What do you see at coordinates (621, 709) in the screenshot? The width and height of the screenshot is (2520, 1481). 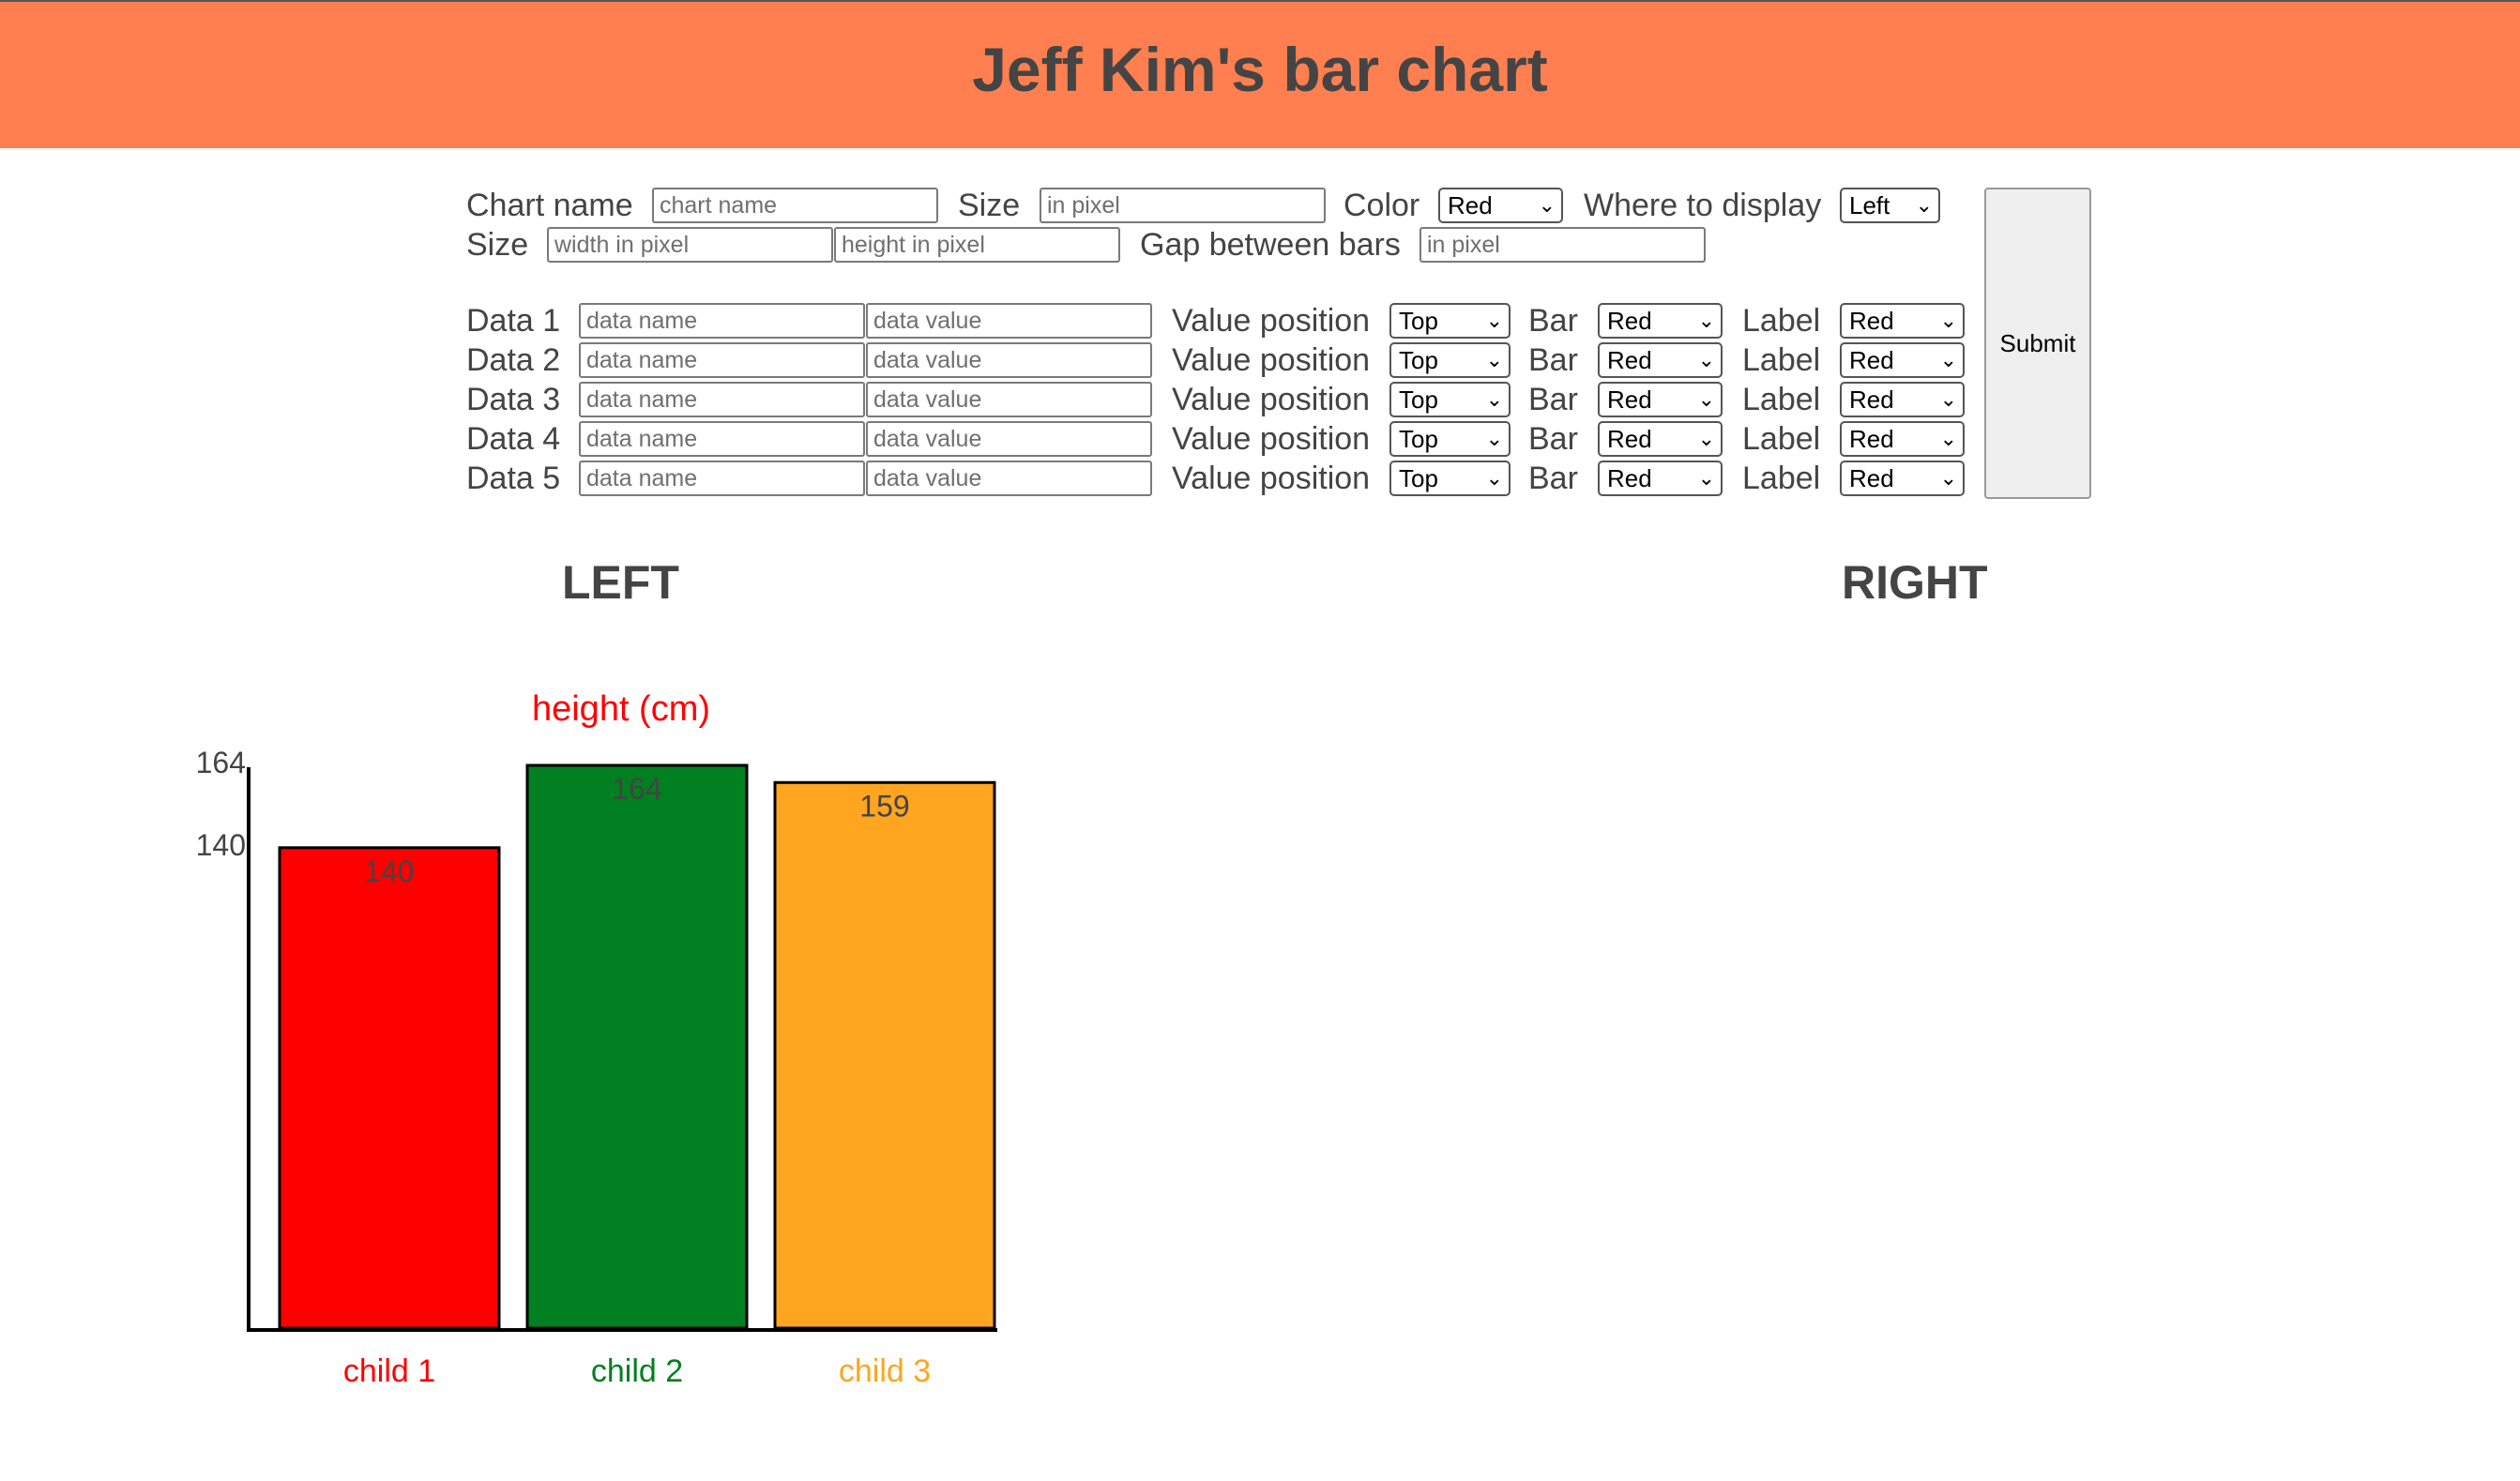 I see `chart-title: height (cm)` at bounding box center [621, 709].